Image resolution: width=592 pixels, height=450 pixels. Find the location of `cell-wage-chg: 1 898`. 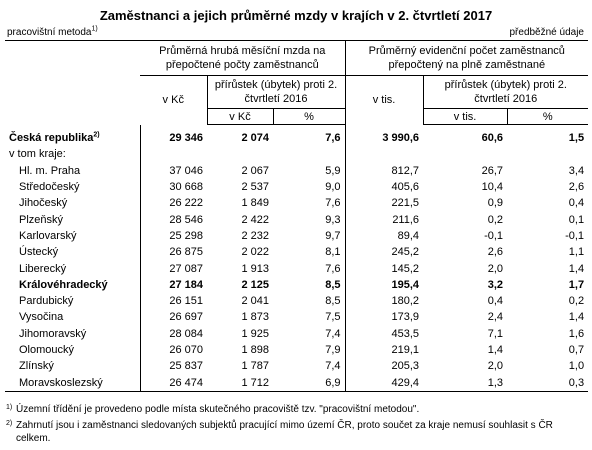

cell-wage-chg: 1 898 is located at coordinates (255, 350).